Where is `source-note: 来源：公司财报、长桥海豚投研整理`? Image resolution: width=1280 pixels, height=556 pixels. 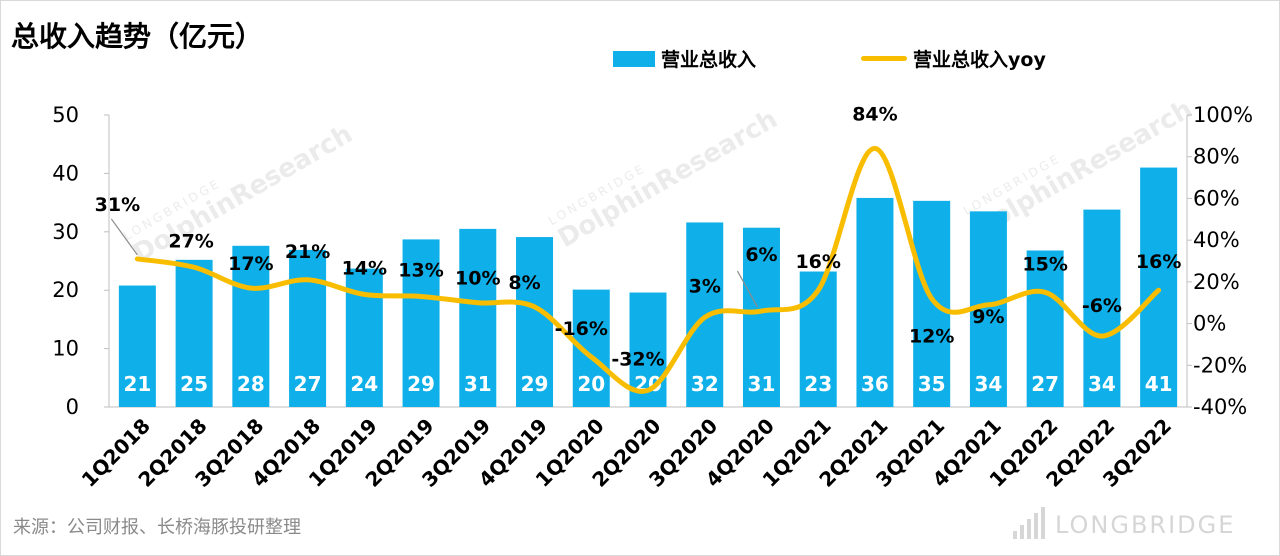
source-note: 来源：公司财报、长桥海豚投研整理 is located at coordinates (157, 527).